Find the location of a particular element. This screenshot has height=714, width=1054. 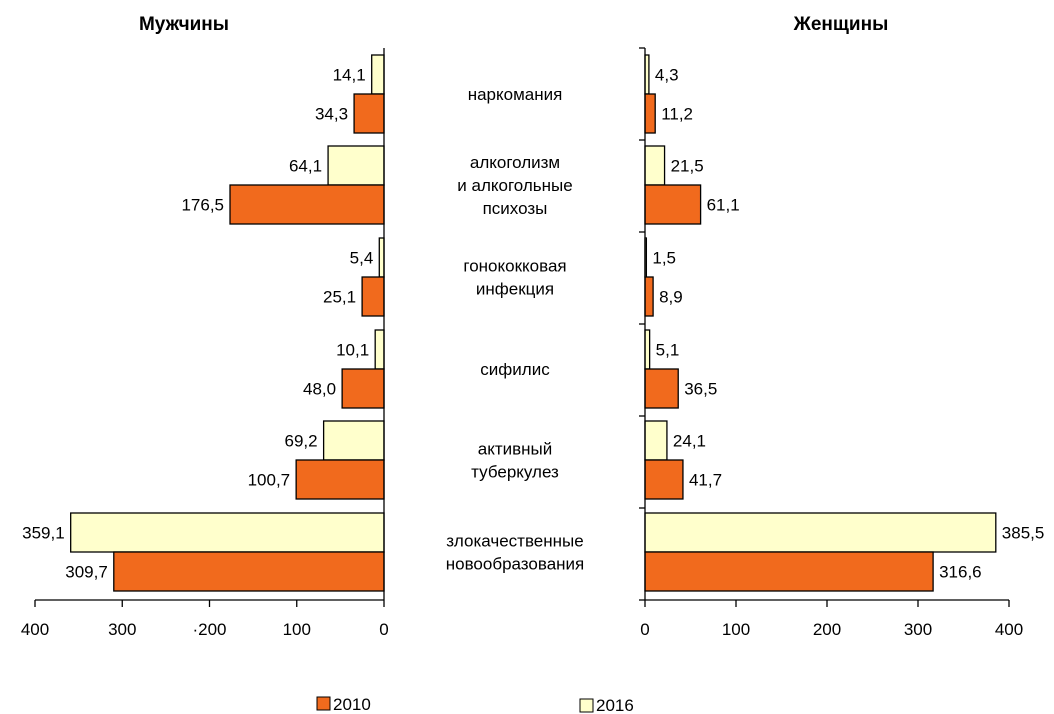

women-value-label-2016-5: 385,5 is located at coordinates (1023, 533).